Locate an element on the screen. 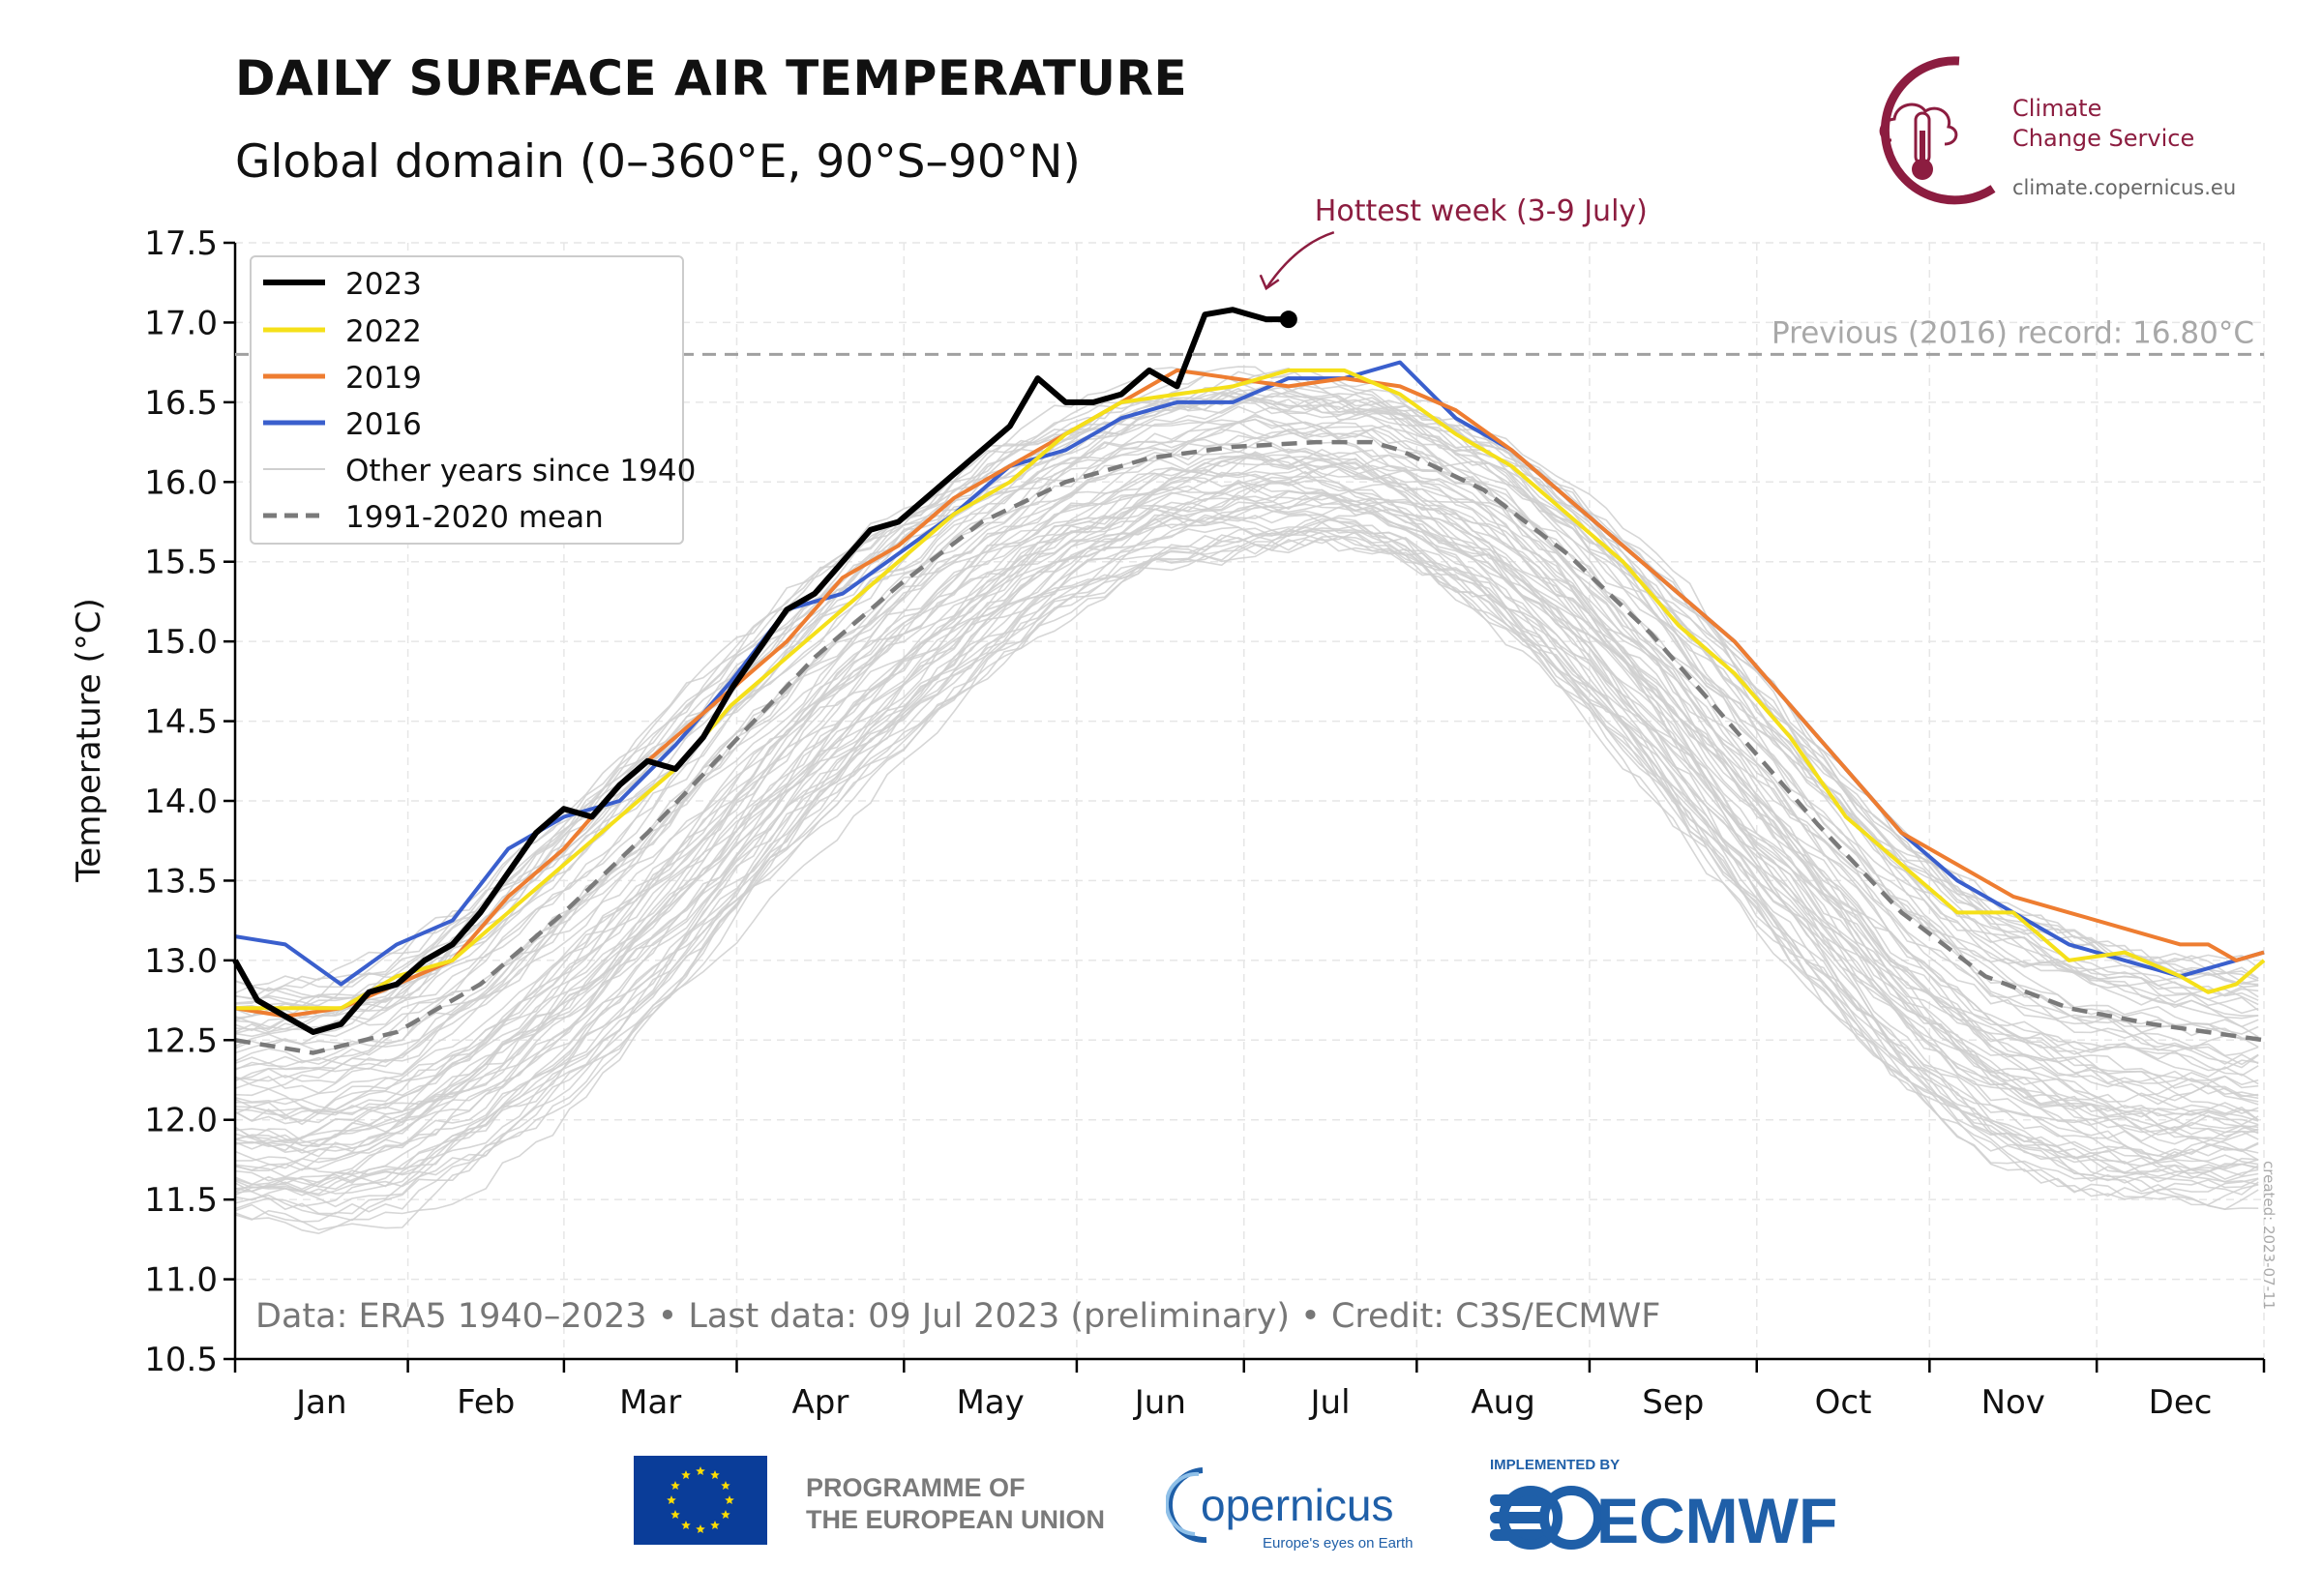 Image resolution: width=2322 pixels, height=1596 pixels. ecmwf-implemented-by: IMPLEMENTED BY is located at coordinates (1555, 1465).